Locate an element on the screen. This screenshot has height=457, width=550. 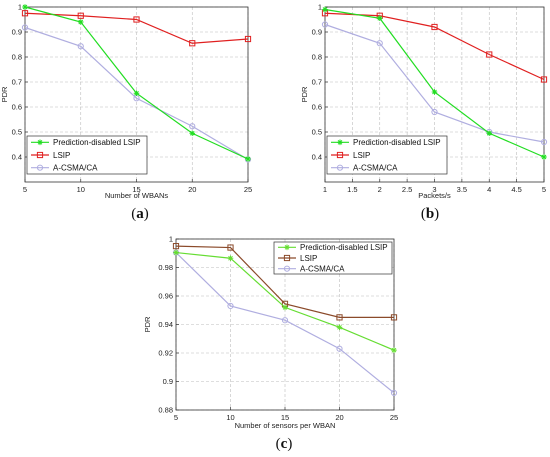
x-axis-label-a: Number of WBANs is located at coordinates (137, 195).